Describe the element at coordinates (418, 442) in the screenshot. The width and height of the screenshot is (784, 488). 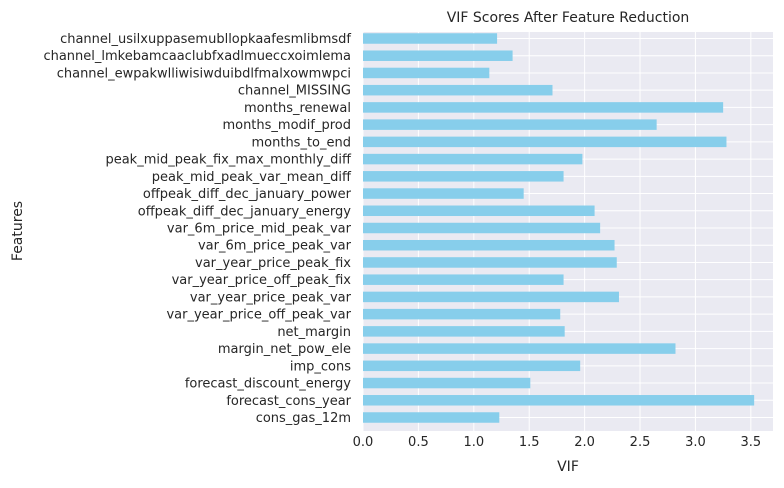
I see `x-tick-label: 0.5` at that location.